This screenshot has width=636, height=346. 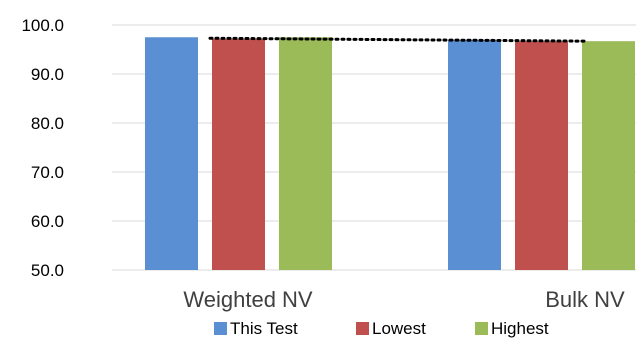 I want to click on category-label: Bulk NV, so click(x=585, y=299).